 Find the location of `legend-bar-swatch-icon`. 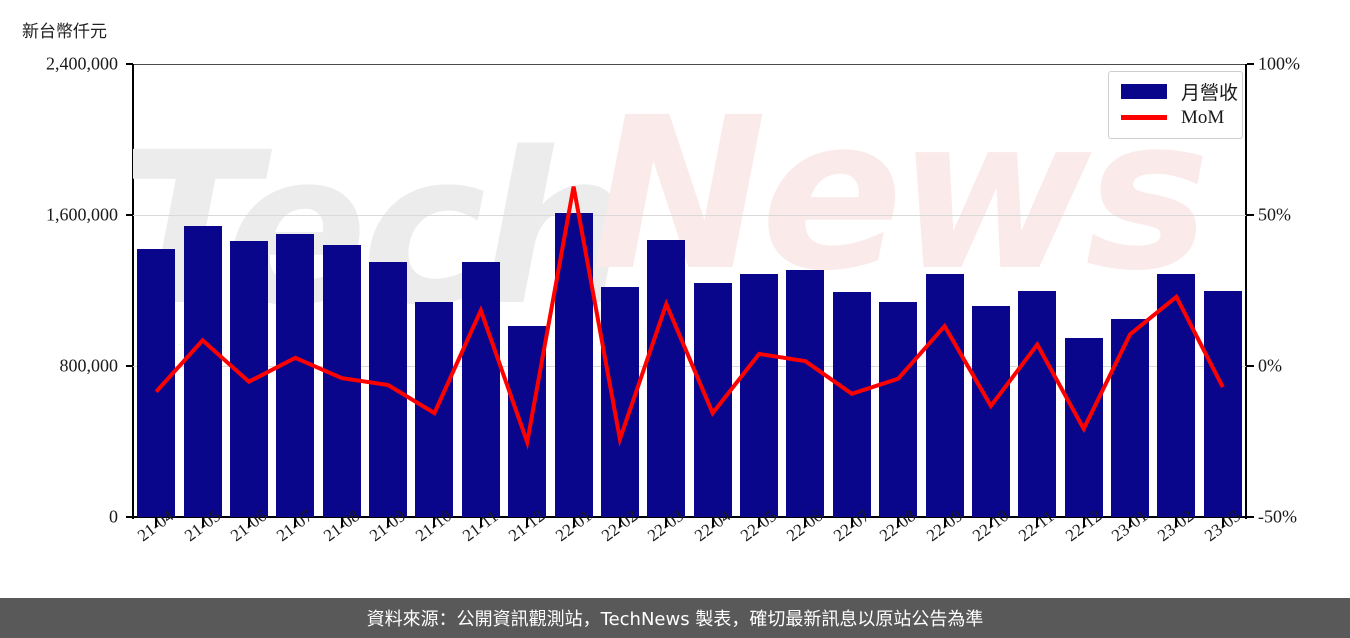

legend-bar-swatch-icon is located at coordinates (1144, 91).